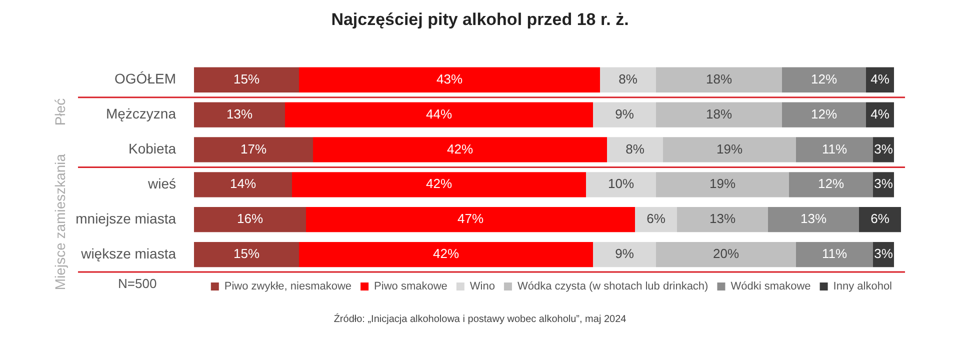 This screenshot has width=960, height=350. I want to click on y-tick-label: Kobieta, so click(152, 148).